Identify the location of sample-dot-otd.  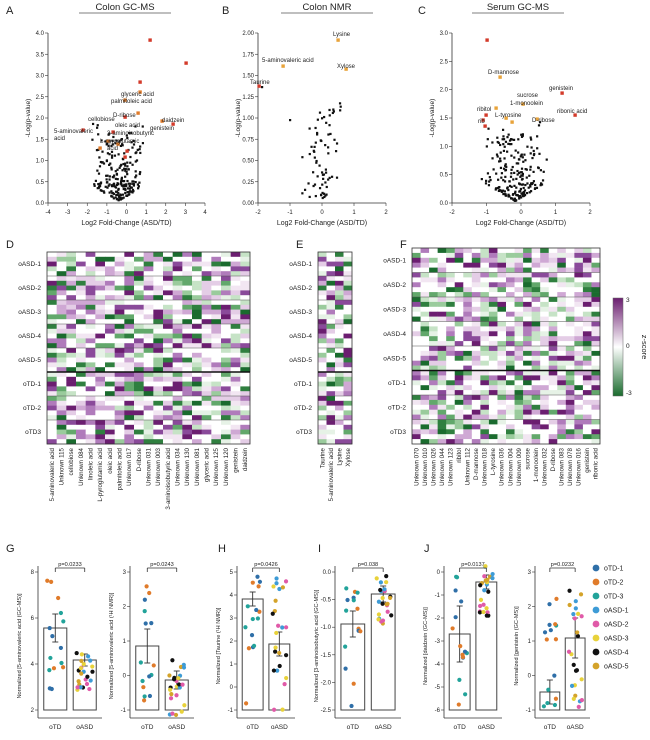
(140, 662).